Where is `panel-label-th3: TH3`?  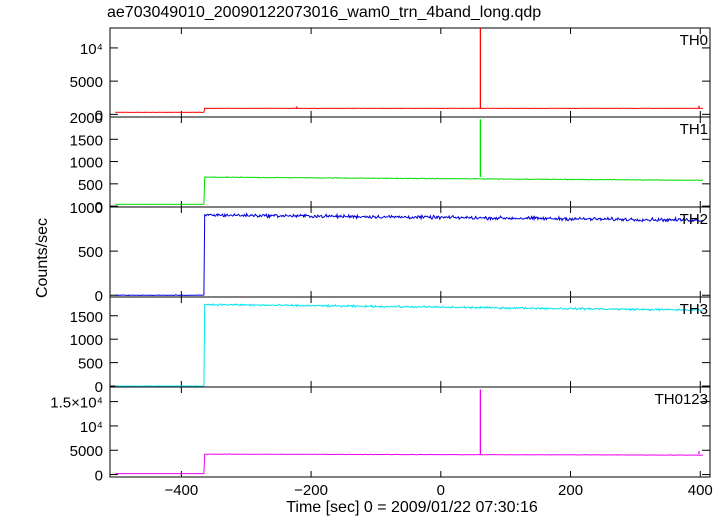 panel-label-th3: TH3 is located at coordinates (694, 309).